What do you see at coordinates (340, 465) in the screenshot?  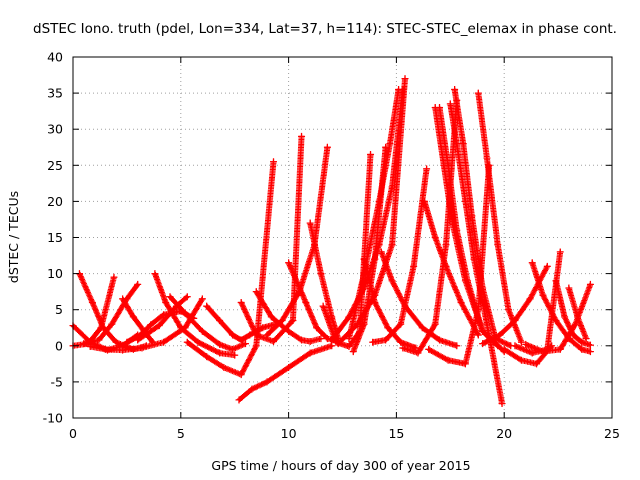 I see `x-axis-label: GPS time / hours of day 300 of year 2015` at bounding box center [340, 465].